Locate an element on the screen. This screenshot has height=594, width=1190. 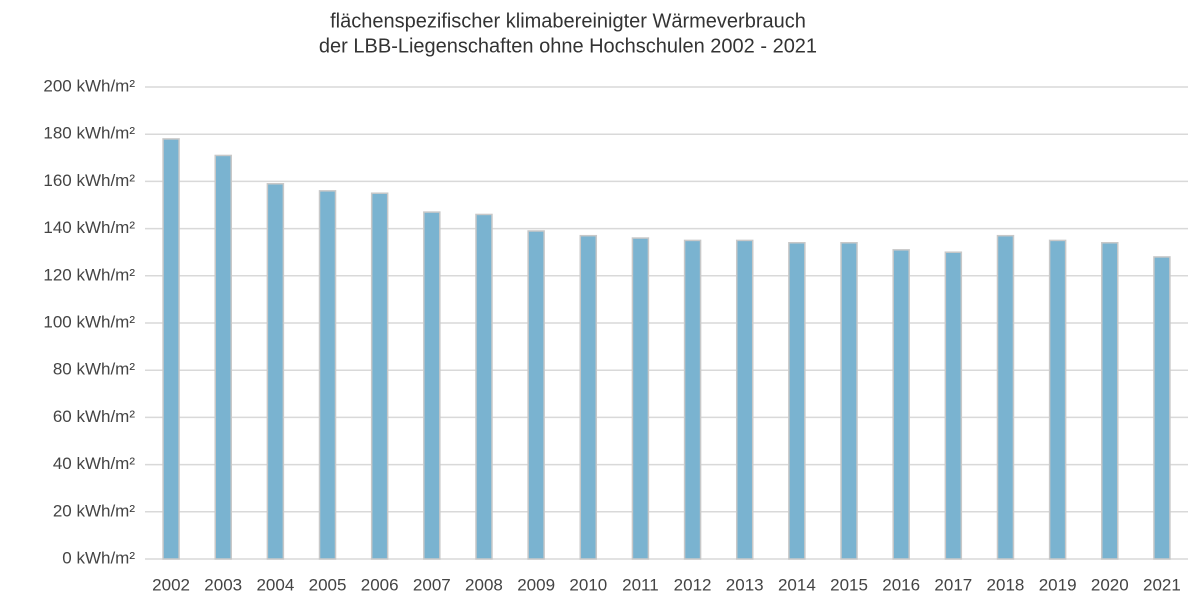
y-tick-label: 180 kWh/m² is located at coordinates (89, 133).